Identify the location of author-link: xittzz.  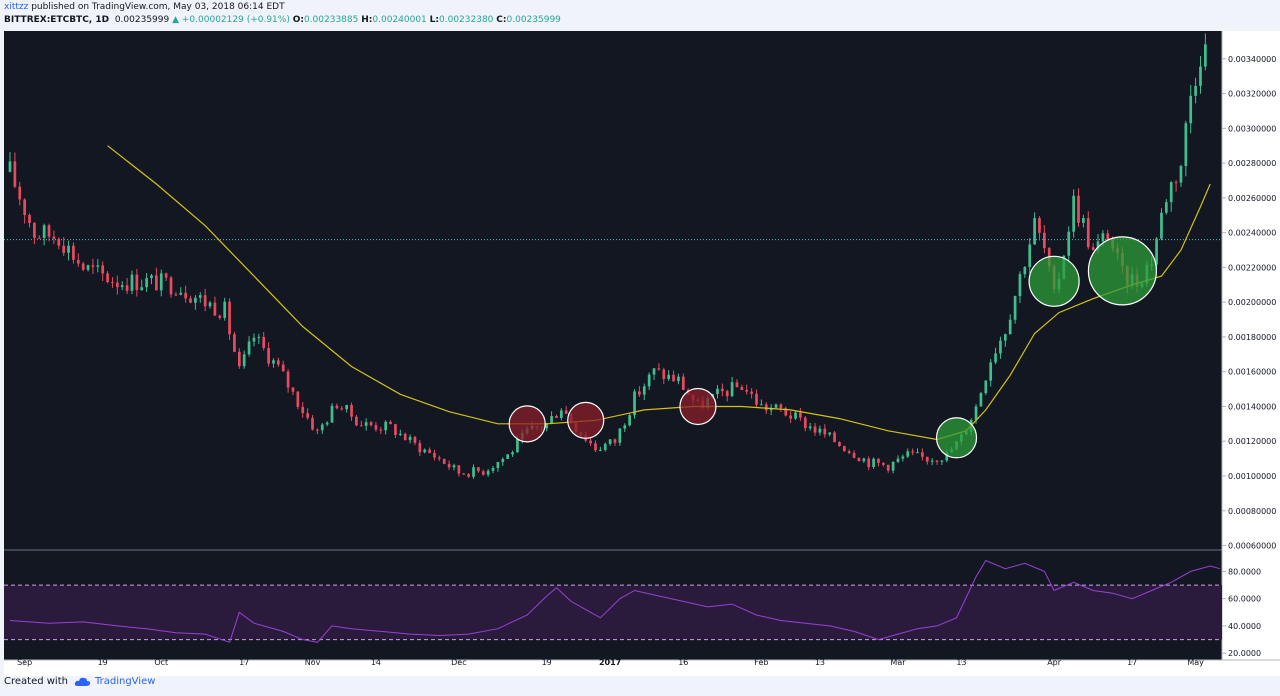
(16, 7).